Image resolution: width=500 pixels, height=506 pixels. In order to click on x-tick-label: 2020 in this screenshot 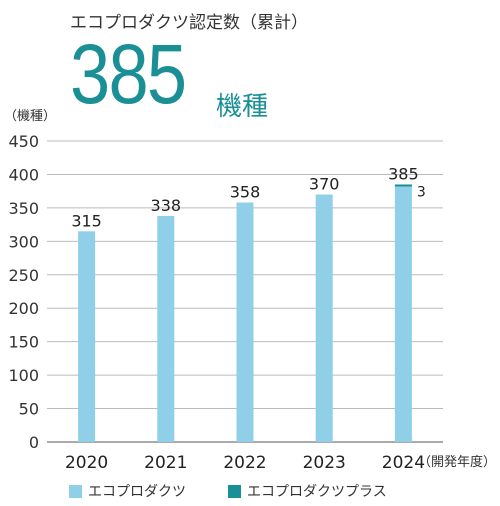, I will do `click(86, 463)`.